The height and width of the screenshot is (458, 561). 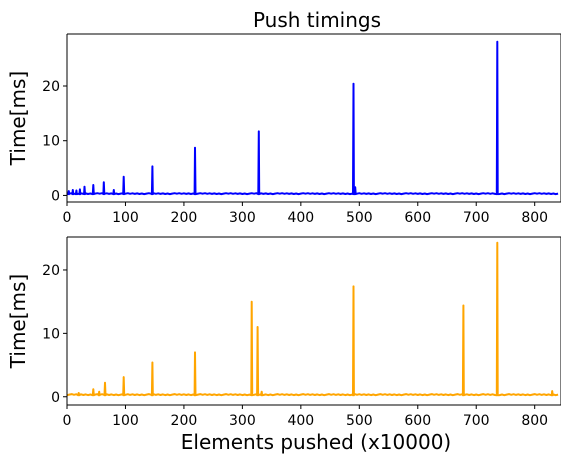 I want to click on chart-title: Push timings, so click(x=317, y=20).